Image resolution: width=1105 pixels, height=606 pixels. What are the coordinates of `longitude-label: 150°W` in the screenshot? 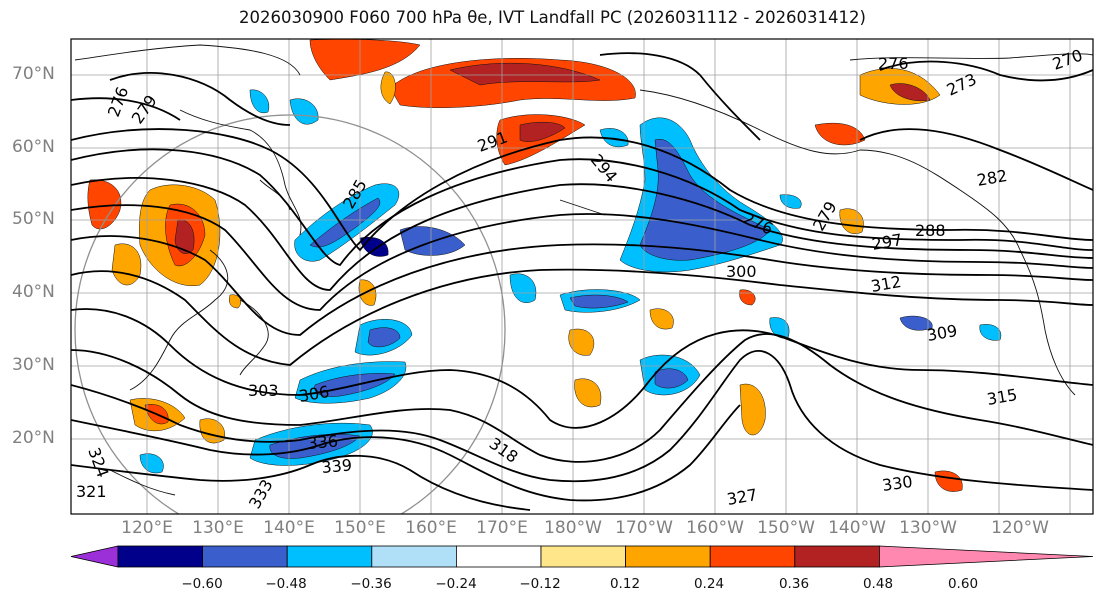 It's located at (786, 528).